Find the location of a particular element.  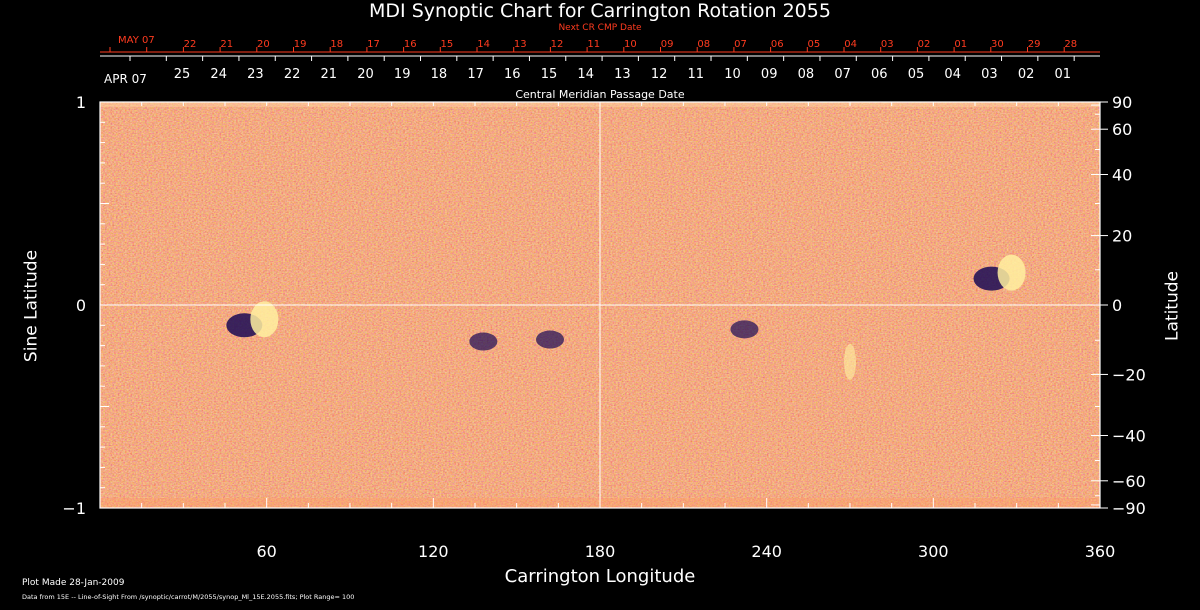

next-cr-axis-title: Next CR CMP Date is located at coordinates (600, 28).